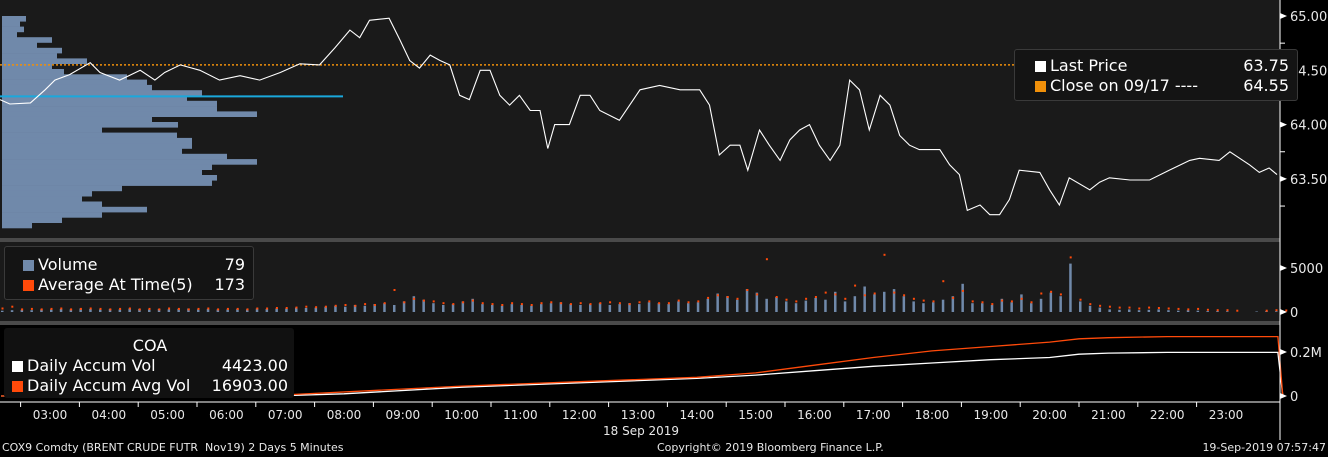  What do you see at coordinates (68, 264) in the screenshot?
I see `legend-label: Volume` at bounding box center [68, 264].